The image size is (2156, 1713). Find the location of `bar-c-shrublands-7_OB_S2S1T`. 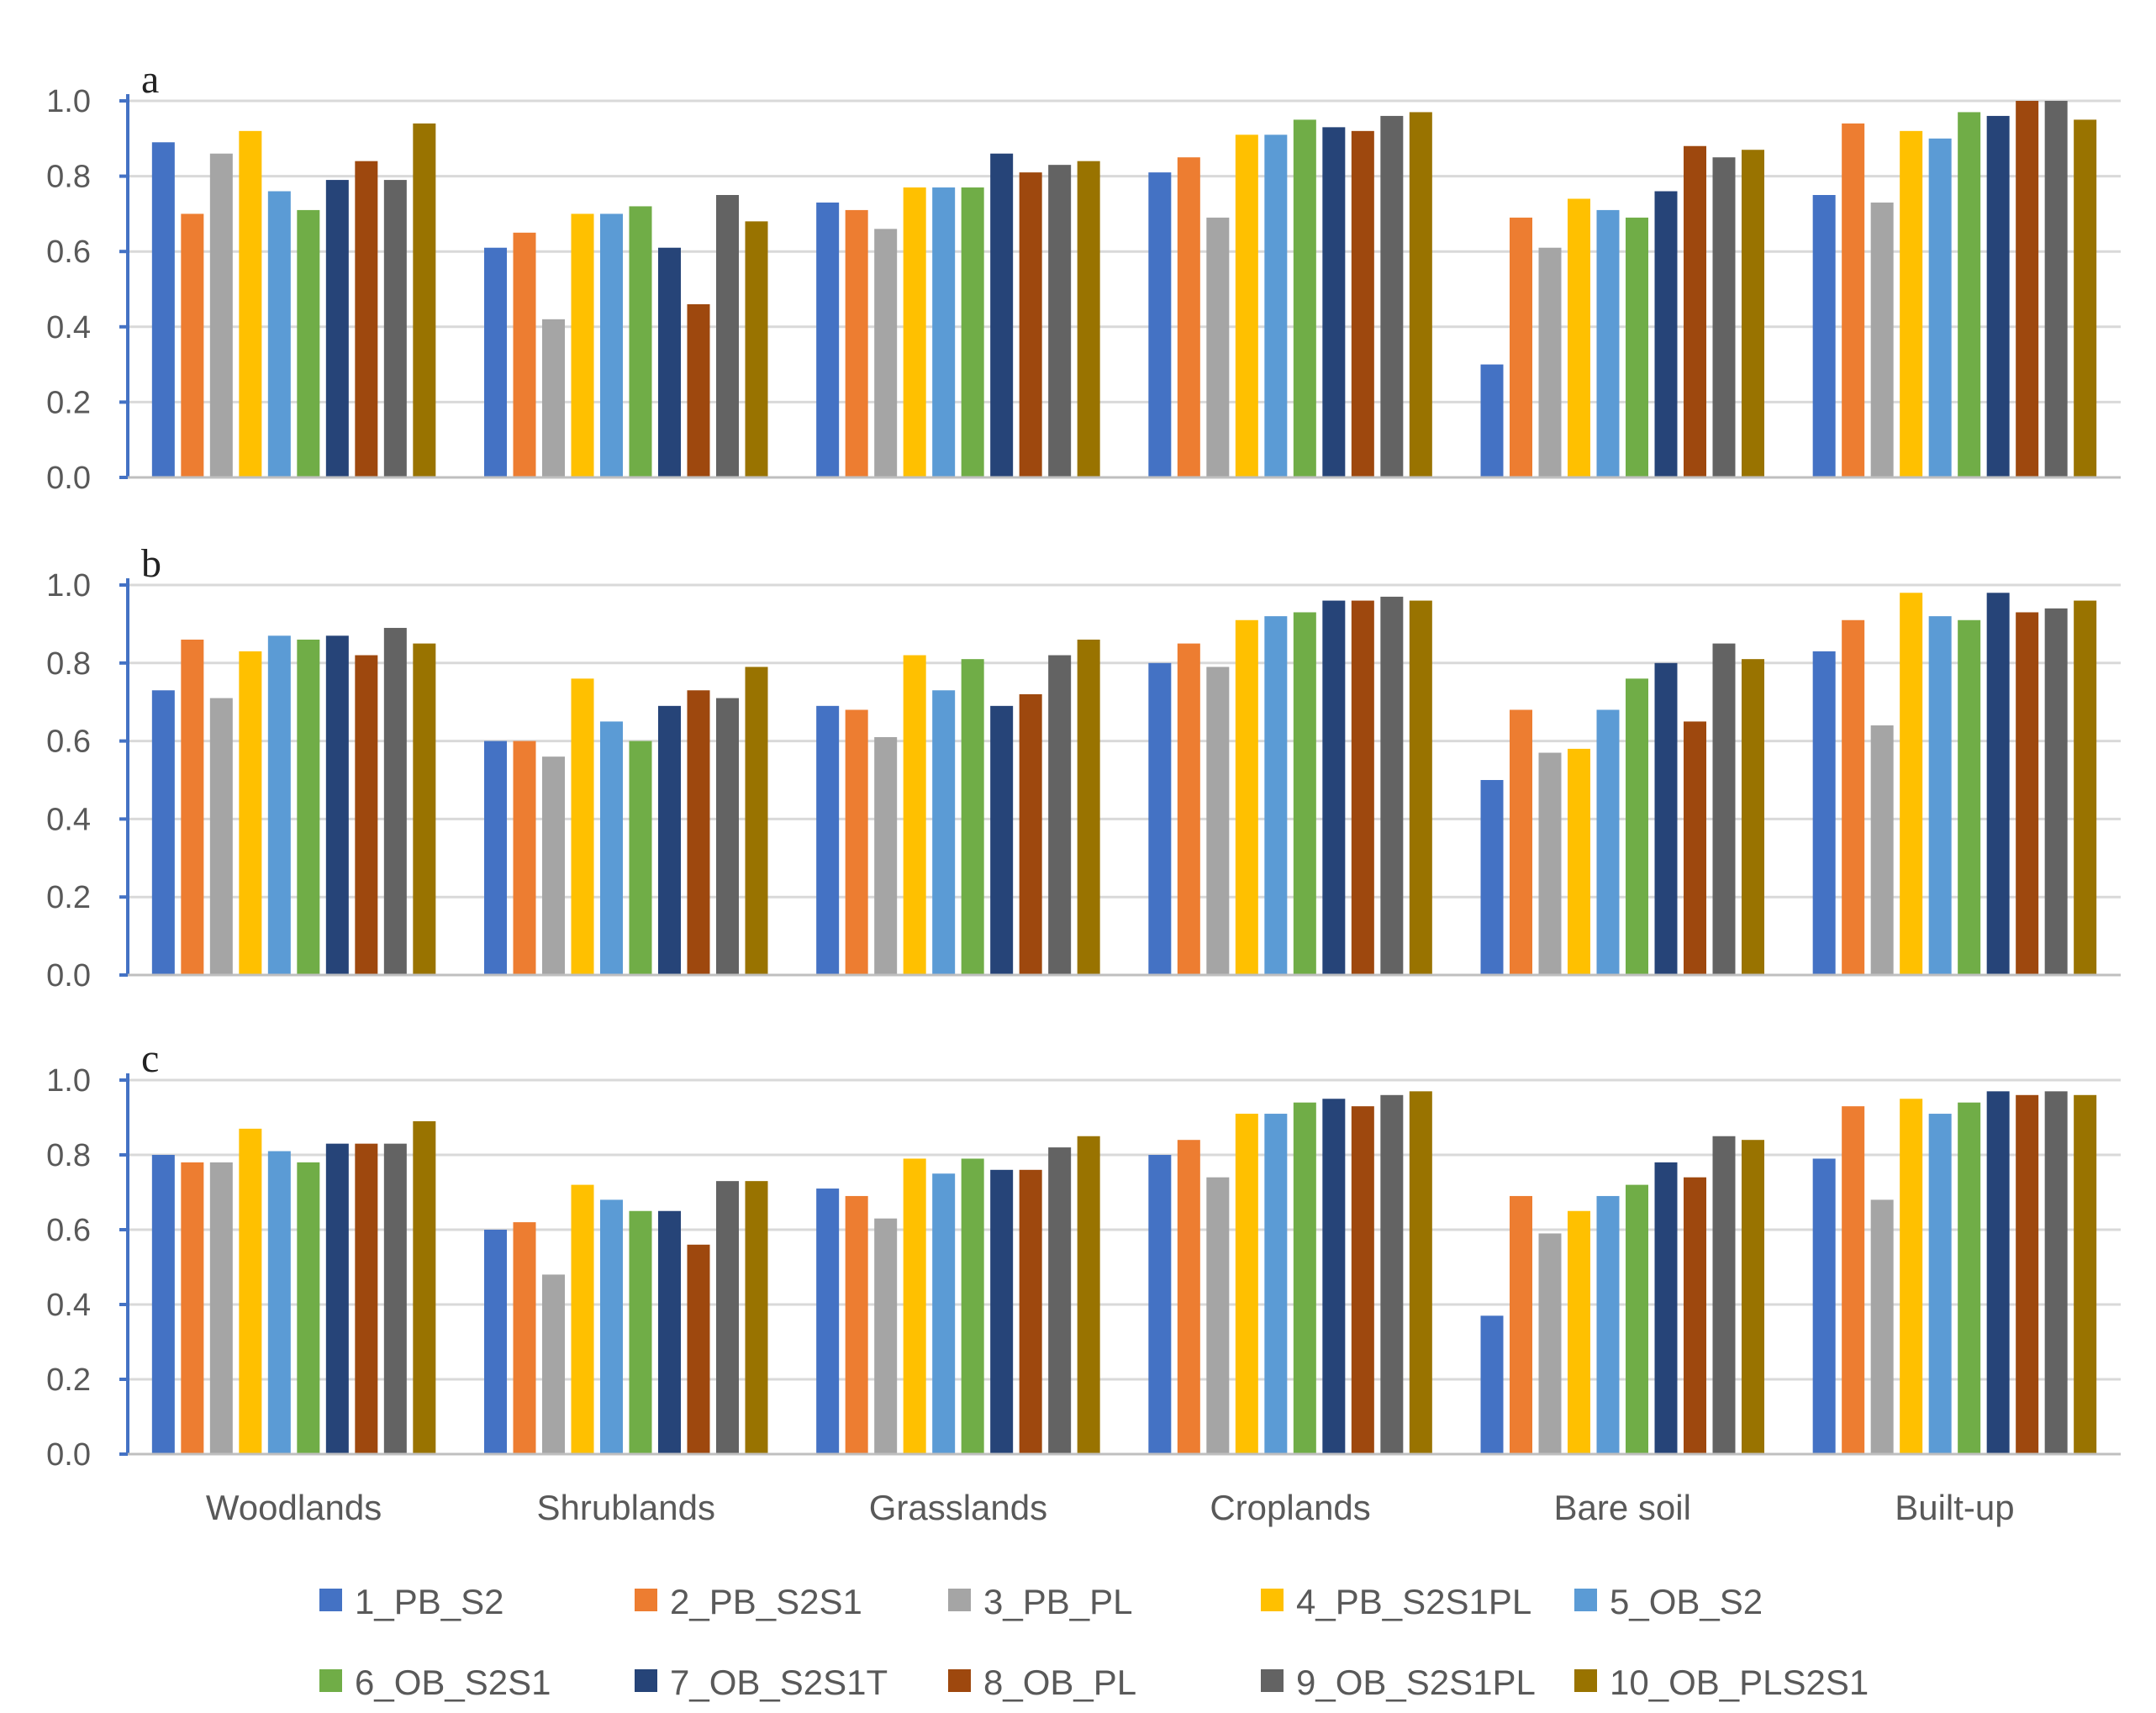

bar-c-shrublands-7_OB_S2S1T is located at coordinates (669, 1332).